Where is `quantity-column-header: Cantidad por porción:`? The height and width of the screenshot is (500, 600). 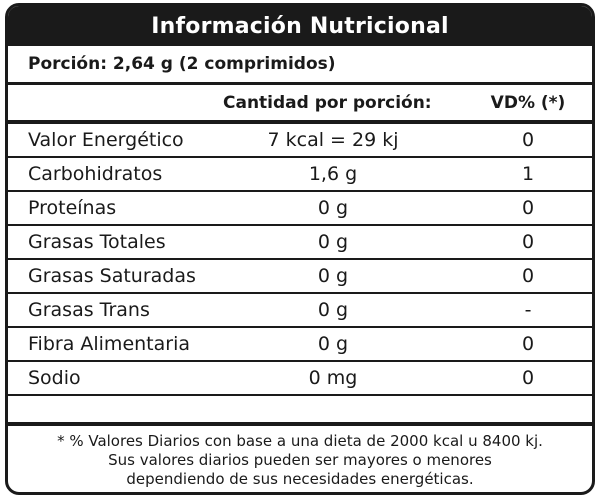 quantity-column-header: Cantidad por porción: is located at coordinates (327, 103).